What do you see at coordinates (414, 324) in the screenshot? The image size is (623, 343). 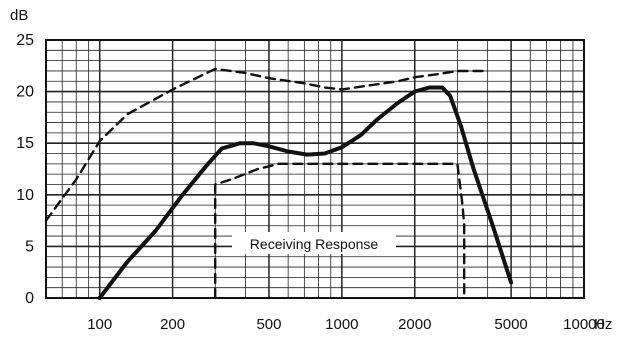 I see `x-tick-label: 2000` at bounding box center [414, 324].